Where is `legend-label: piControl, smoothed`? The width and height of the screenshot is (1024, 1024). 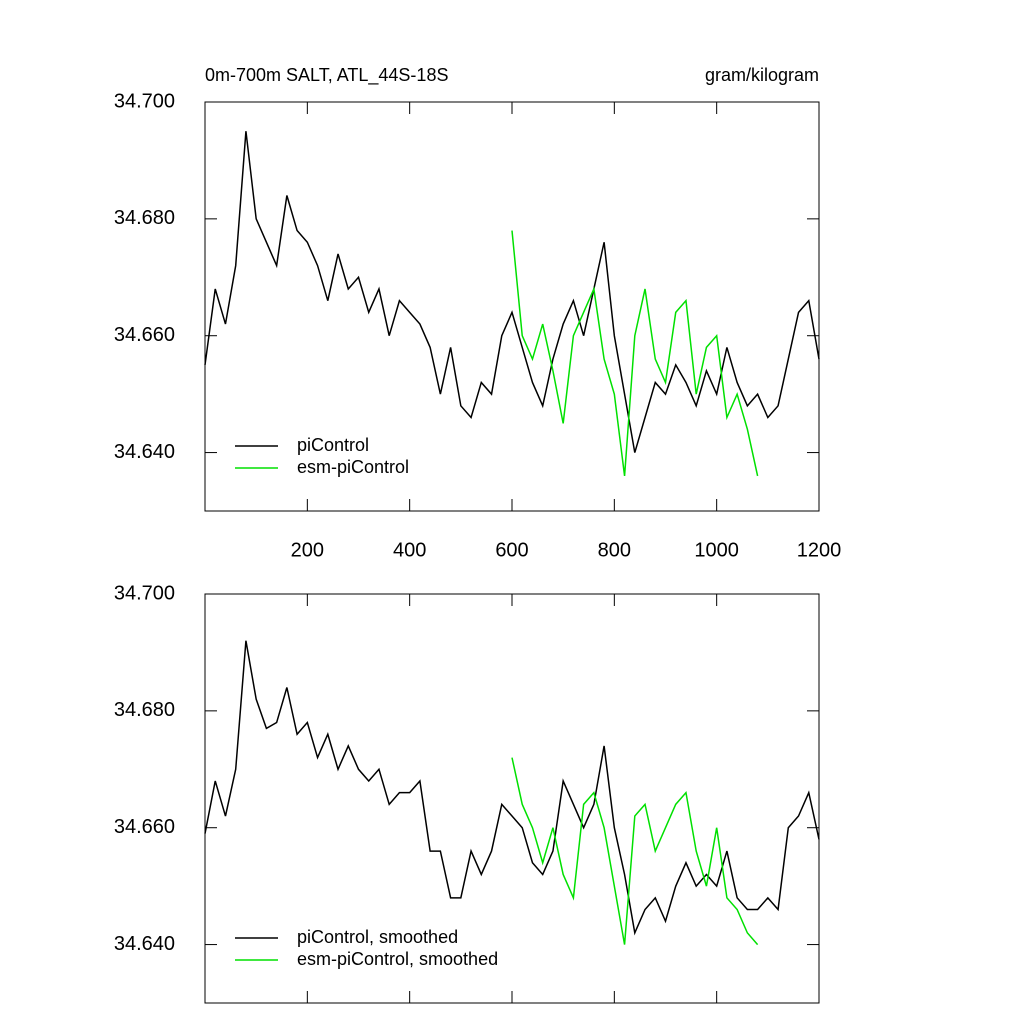
legend-label: piControl, smoothed is located at coordinates (377, 937).